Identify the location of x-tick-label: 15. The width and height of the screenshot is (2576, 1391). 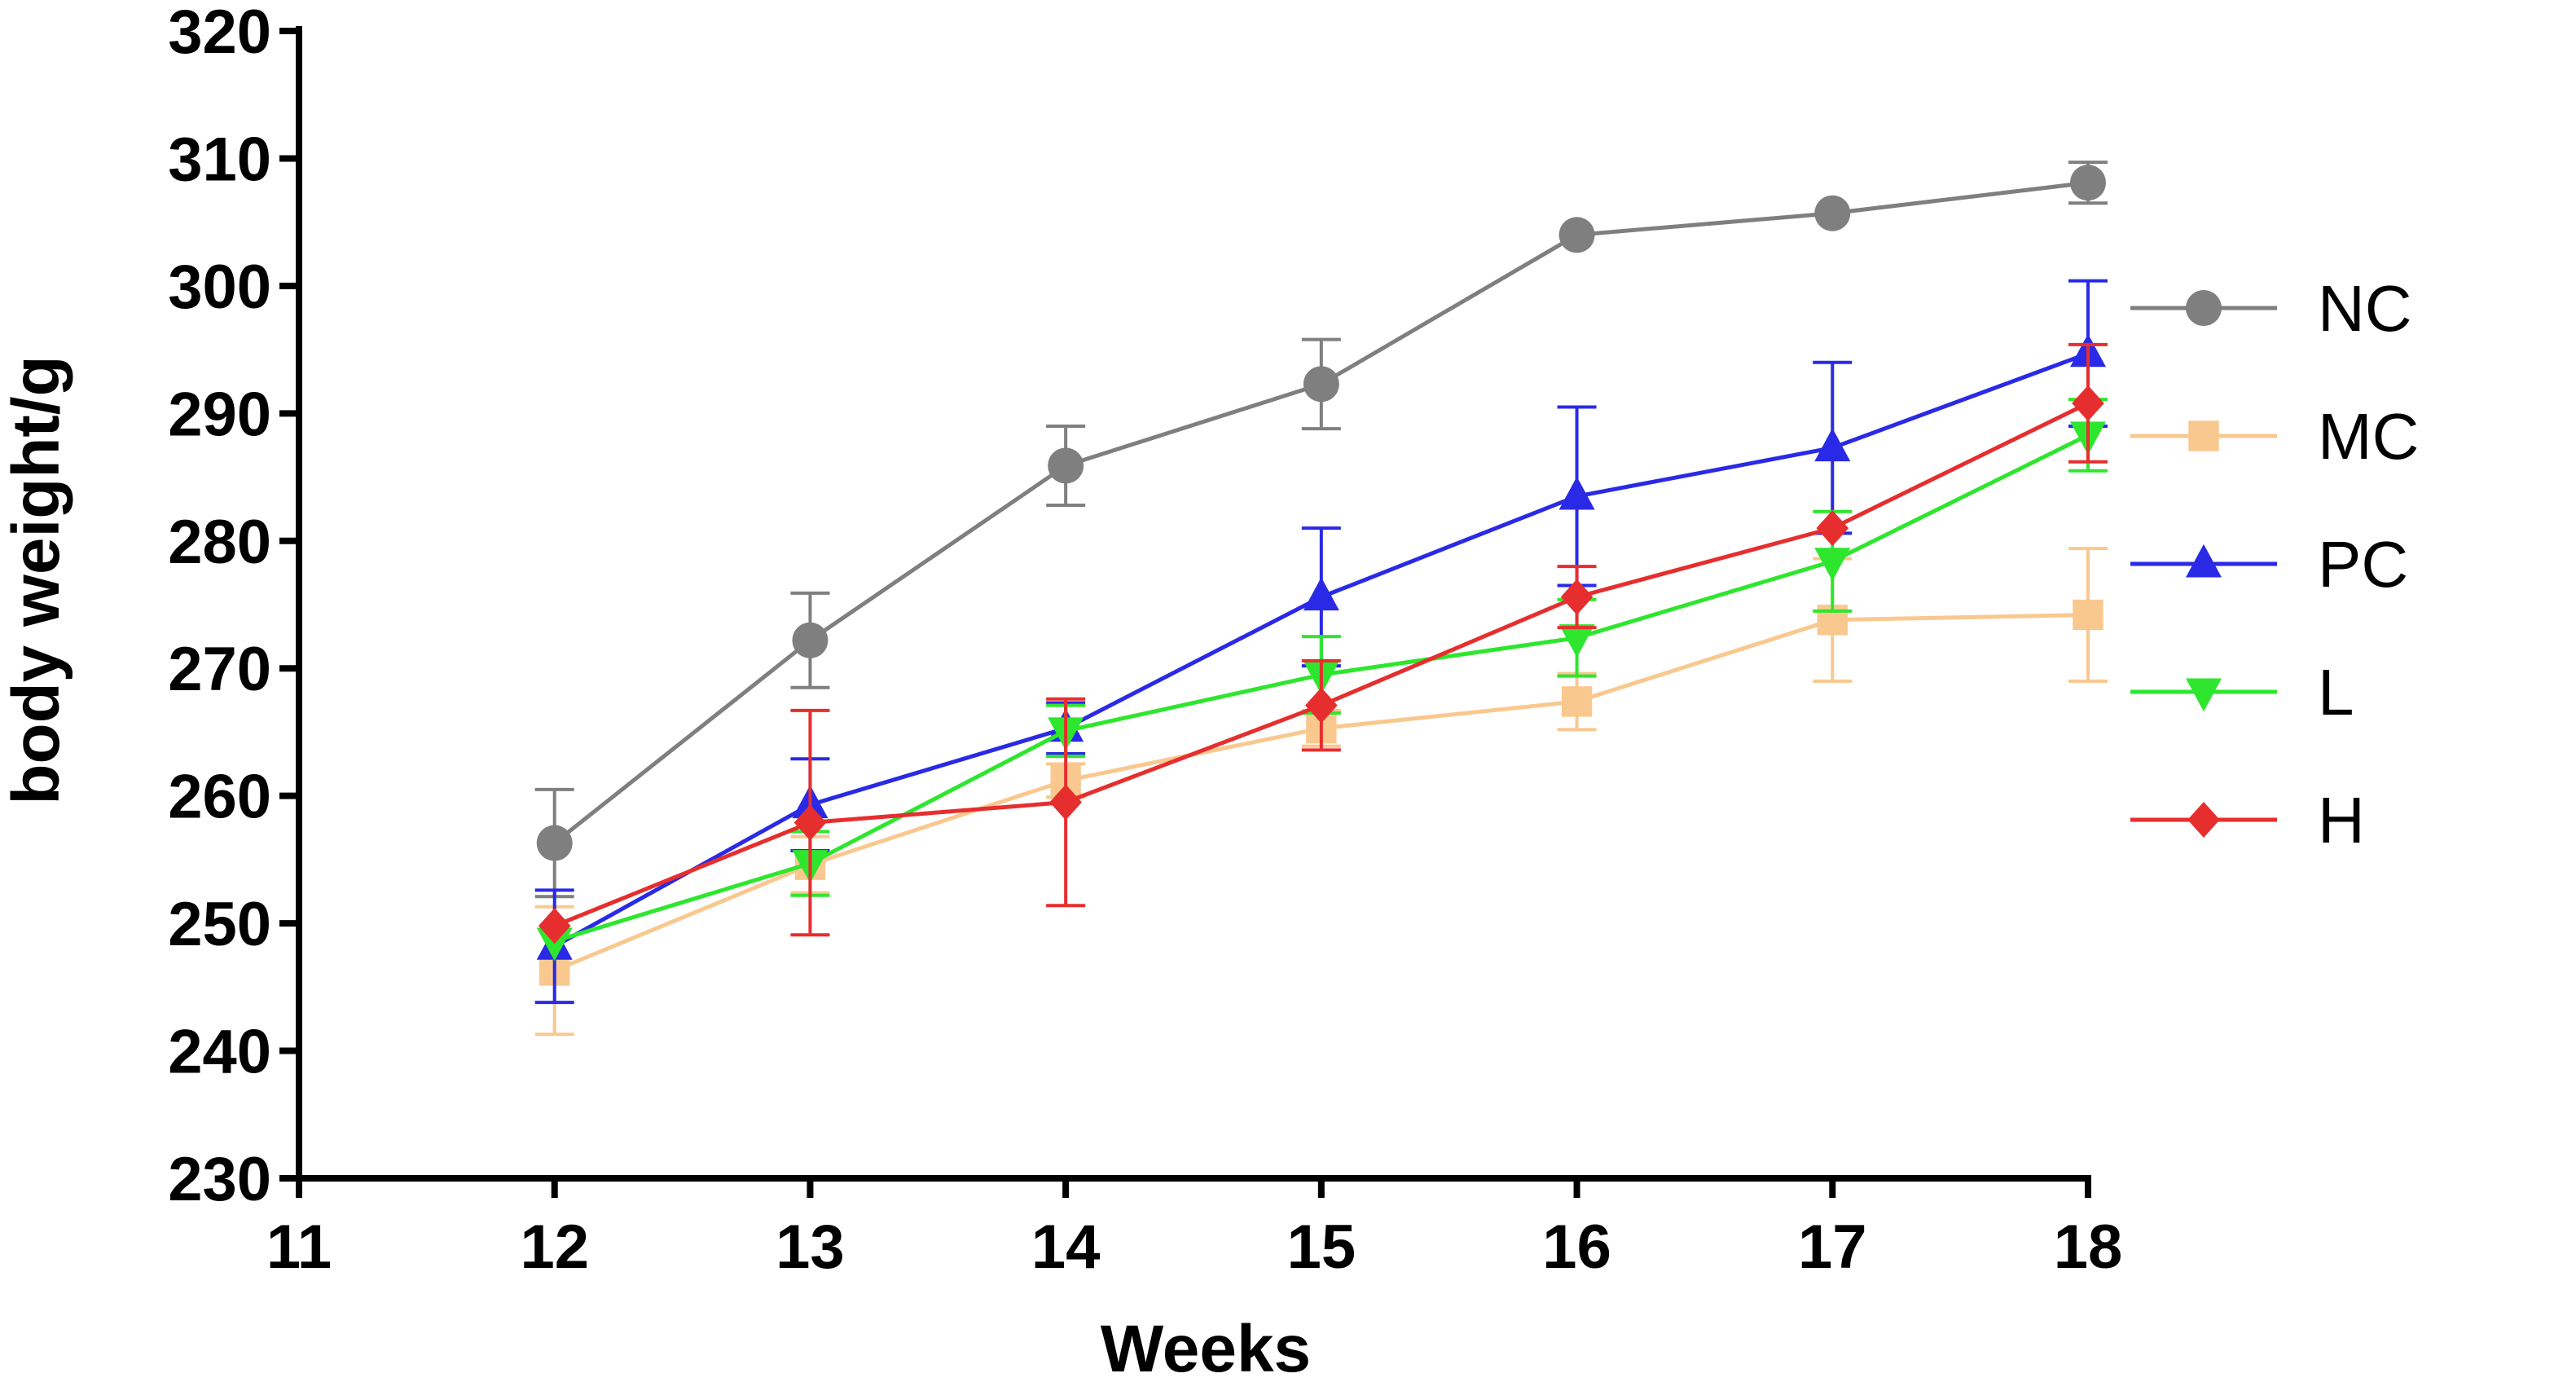
(1321, 1248).